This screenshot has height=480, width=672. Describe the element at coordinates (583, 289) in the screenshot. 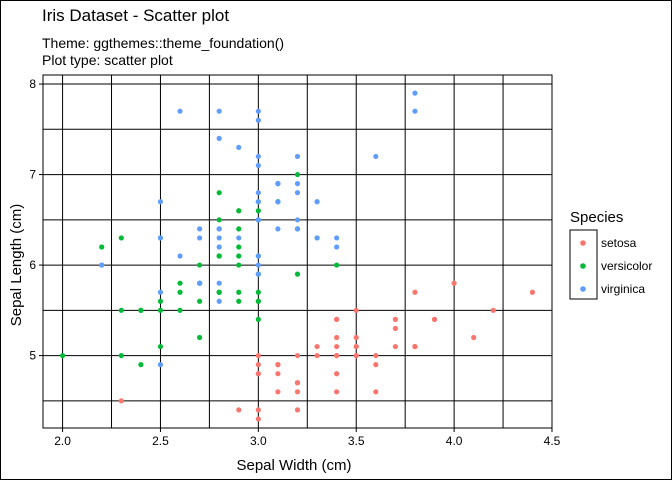

I see `legend-swatch-virginica` at that location.